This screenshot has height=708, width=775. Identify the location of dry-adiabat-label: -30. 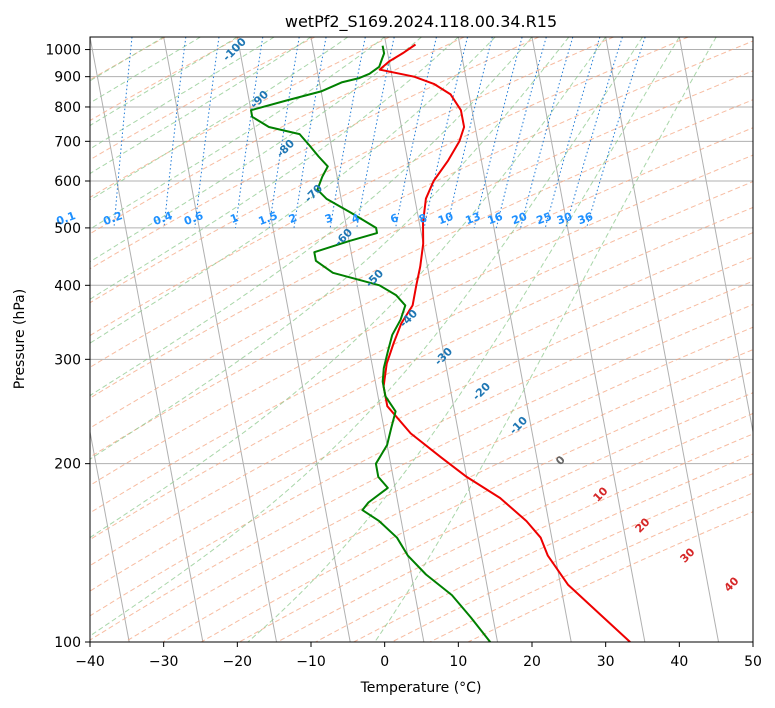
(443, 356).